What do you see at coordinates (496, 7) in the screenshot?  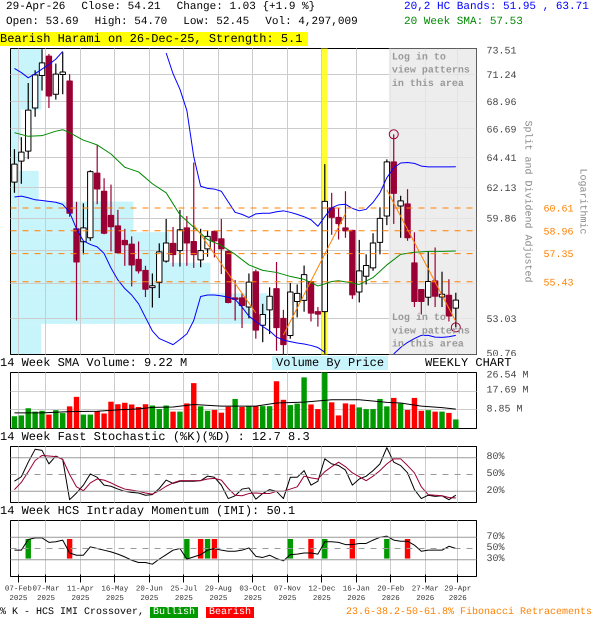 I see `text: 20,2 HC Bands: 51.95 , 63.71` at bounding box center [496, 7].